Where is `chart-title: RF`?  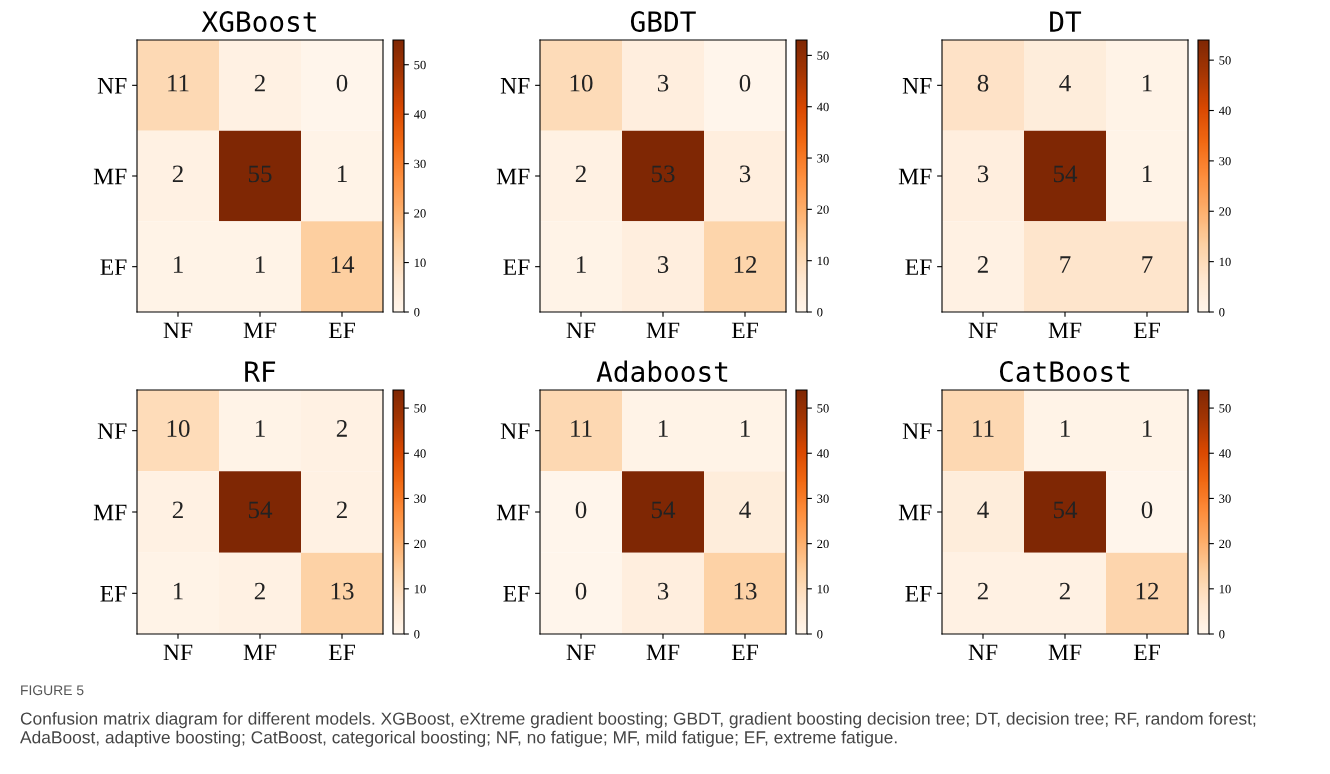
chart-title: RF is located at coordinates (260, 371).